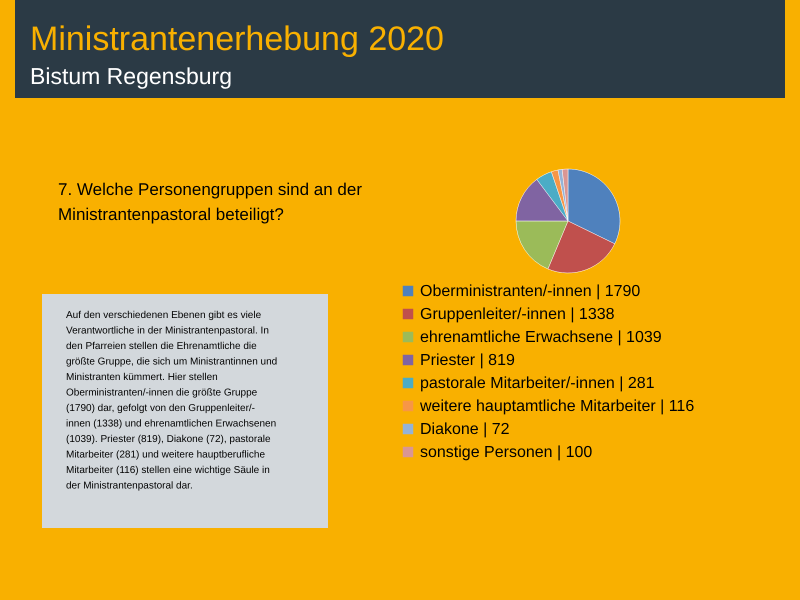  I want to click on legend-label: weitere hauptamtliche Mitarbeiter | 116, so click(556, 406).